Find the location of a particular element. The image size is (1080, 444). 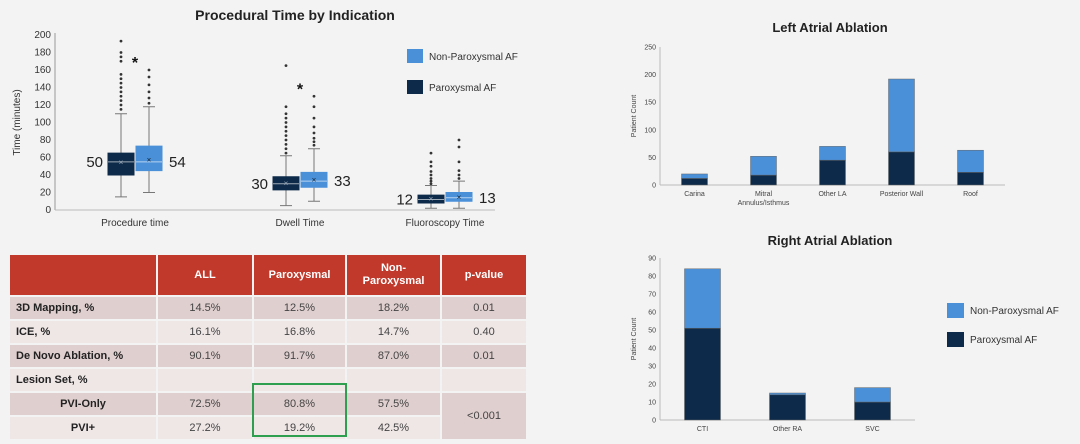

cell-all: 14.5% is located at coordinates (205, 308).